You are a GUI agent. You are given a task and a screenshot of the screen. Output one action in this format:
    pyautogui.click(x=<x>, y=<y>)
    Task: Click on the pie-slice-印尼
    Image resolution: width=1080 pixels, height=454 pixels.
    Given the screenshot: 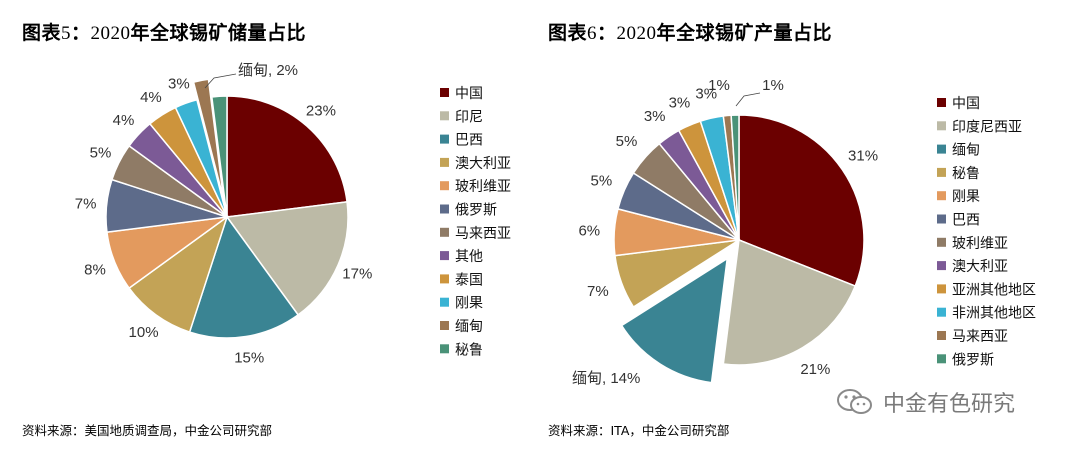 What is the action you would take?
    pyautogui.click(x=287, y=258)
    